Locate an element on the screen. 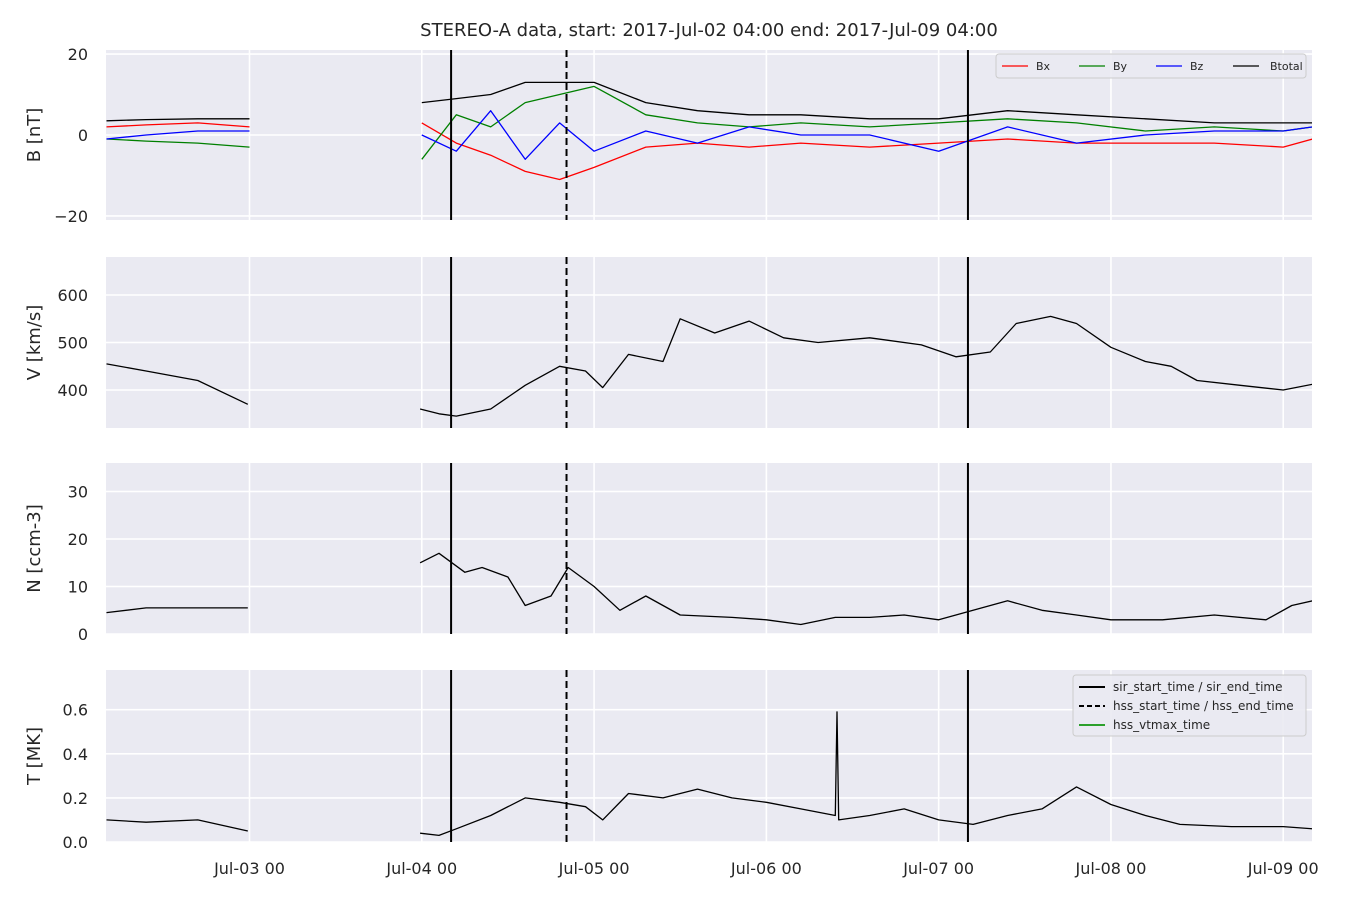 This screenshot has height=900, width=1350. legend-label: Bz is located at coordinates (1197, 66).